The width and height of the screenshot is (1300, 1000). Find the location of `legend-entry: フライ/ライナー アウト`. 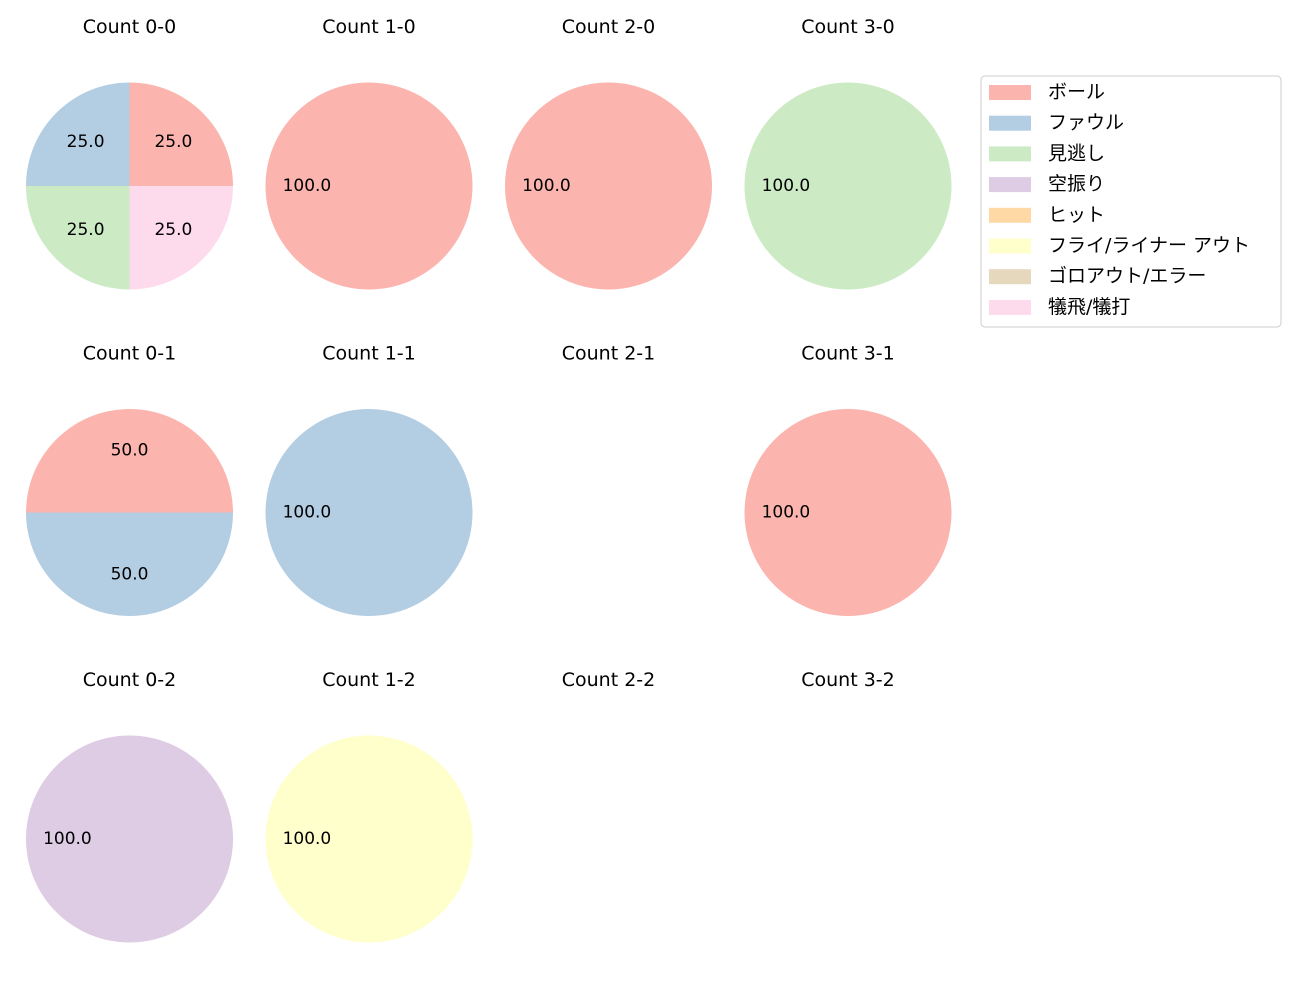

legend-entry: フライ/ライナー アウト is located at coordinates (1119, 246).